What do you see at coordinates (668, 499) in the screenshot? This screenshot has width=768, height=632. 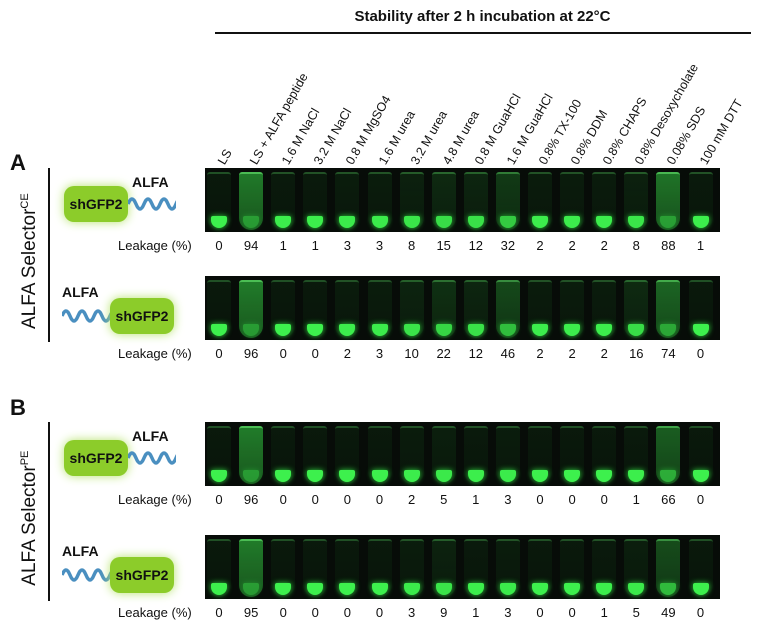 I see `leakage-value: 66` at bounding box center [668, 499].